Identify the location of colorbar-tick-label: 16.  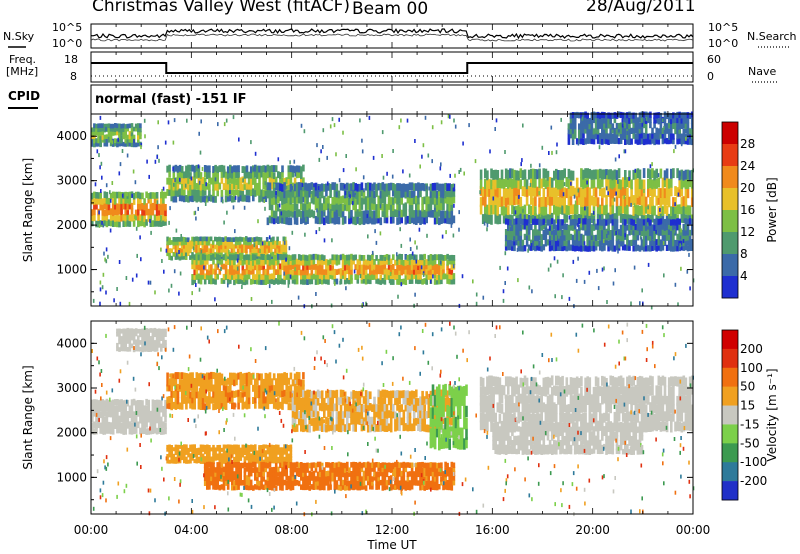
(747, 210).